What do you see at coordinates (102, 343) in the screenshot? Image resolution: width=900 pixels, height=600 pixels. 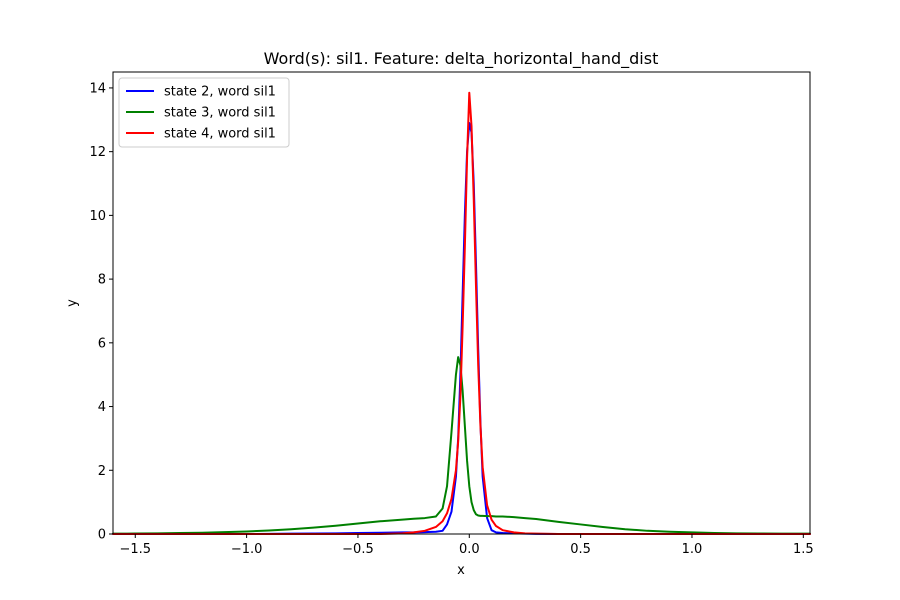 I see `y-tick-label: 6` at bounding box center [102, 343].